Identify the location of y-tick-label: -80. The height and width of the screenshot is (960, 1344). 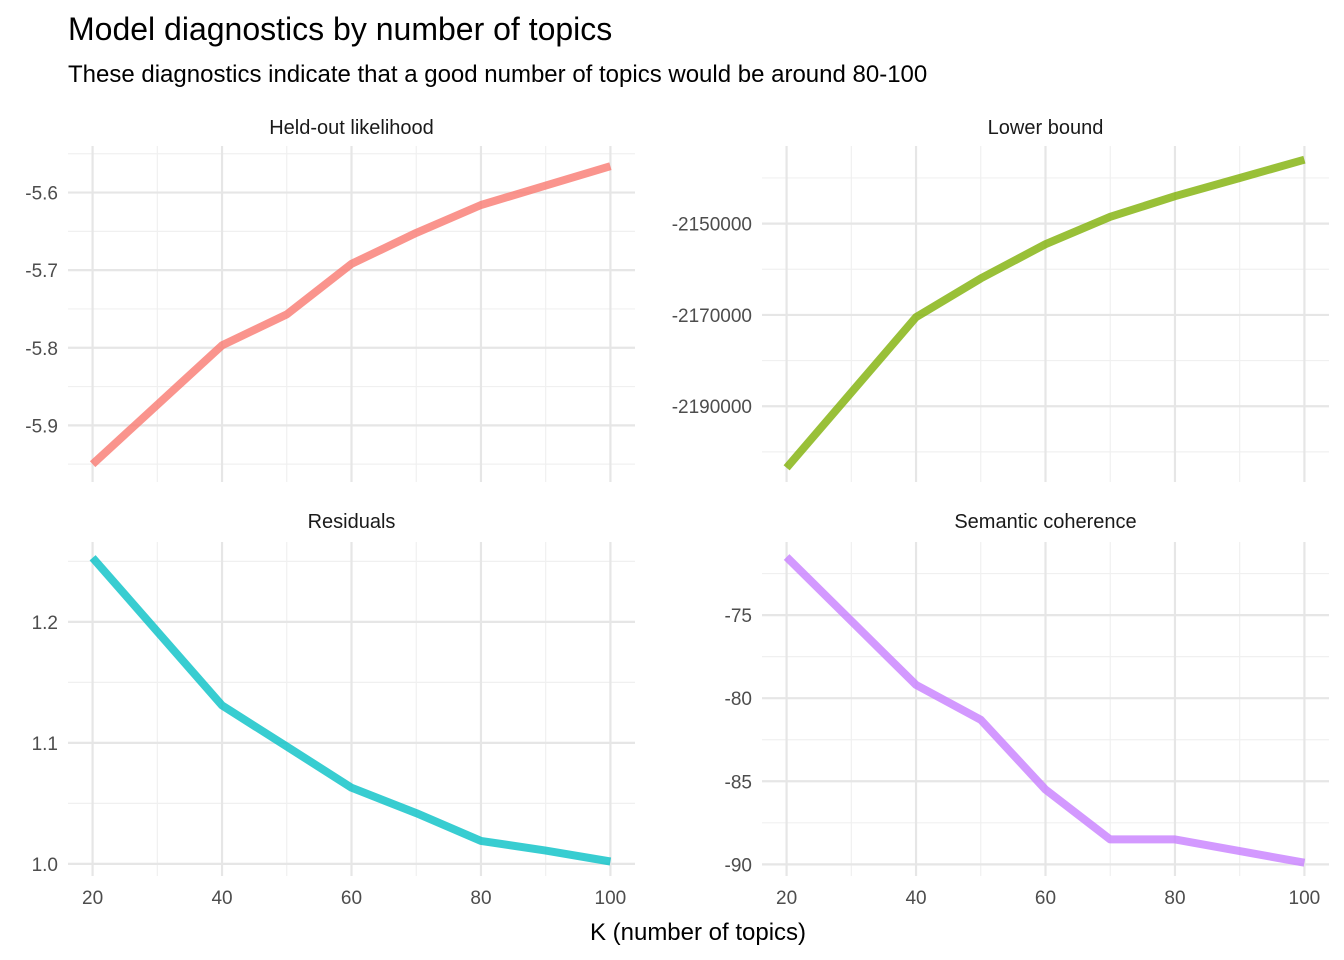
(738, 699).